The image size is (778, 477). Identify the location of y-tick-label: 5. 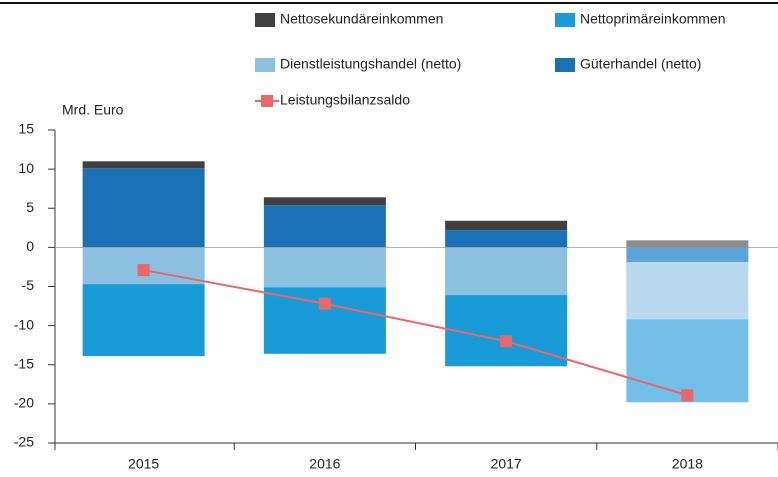
(30, 207).